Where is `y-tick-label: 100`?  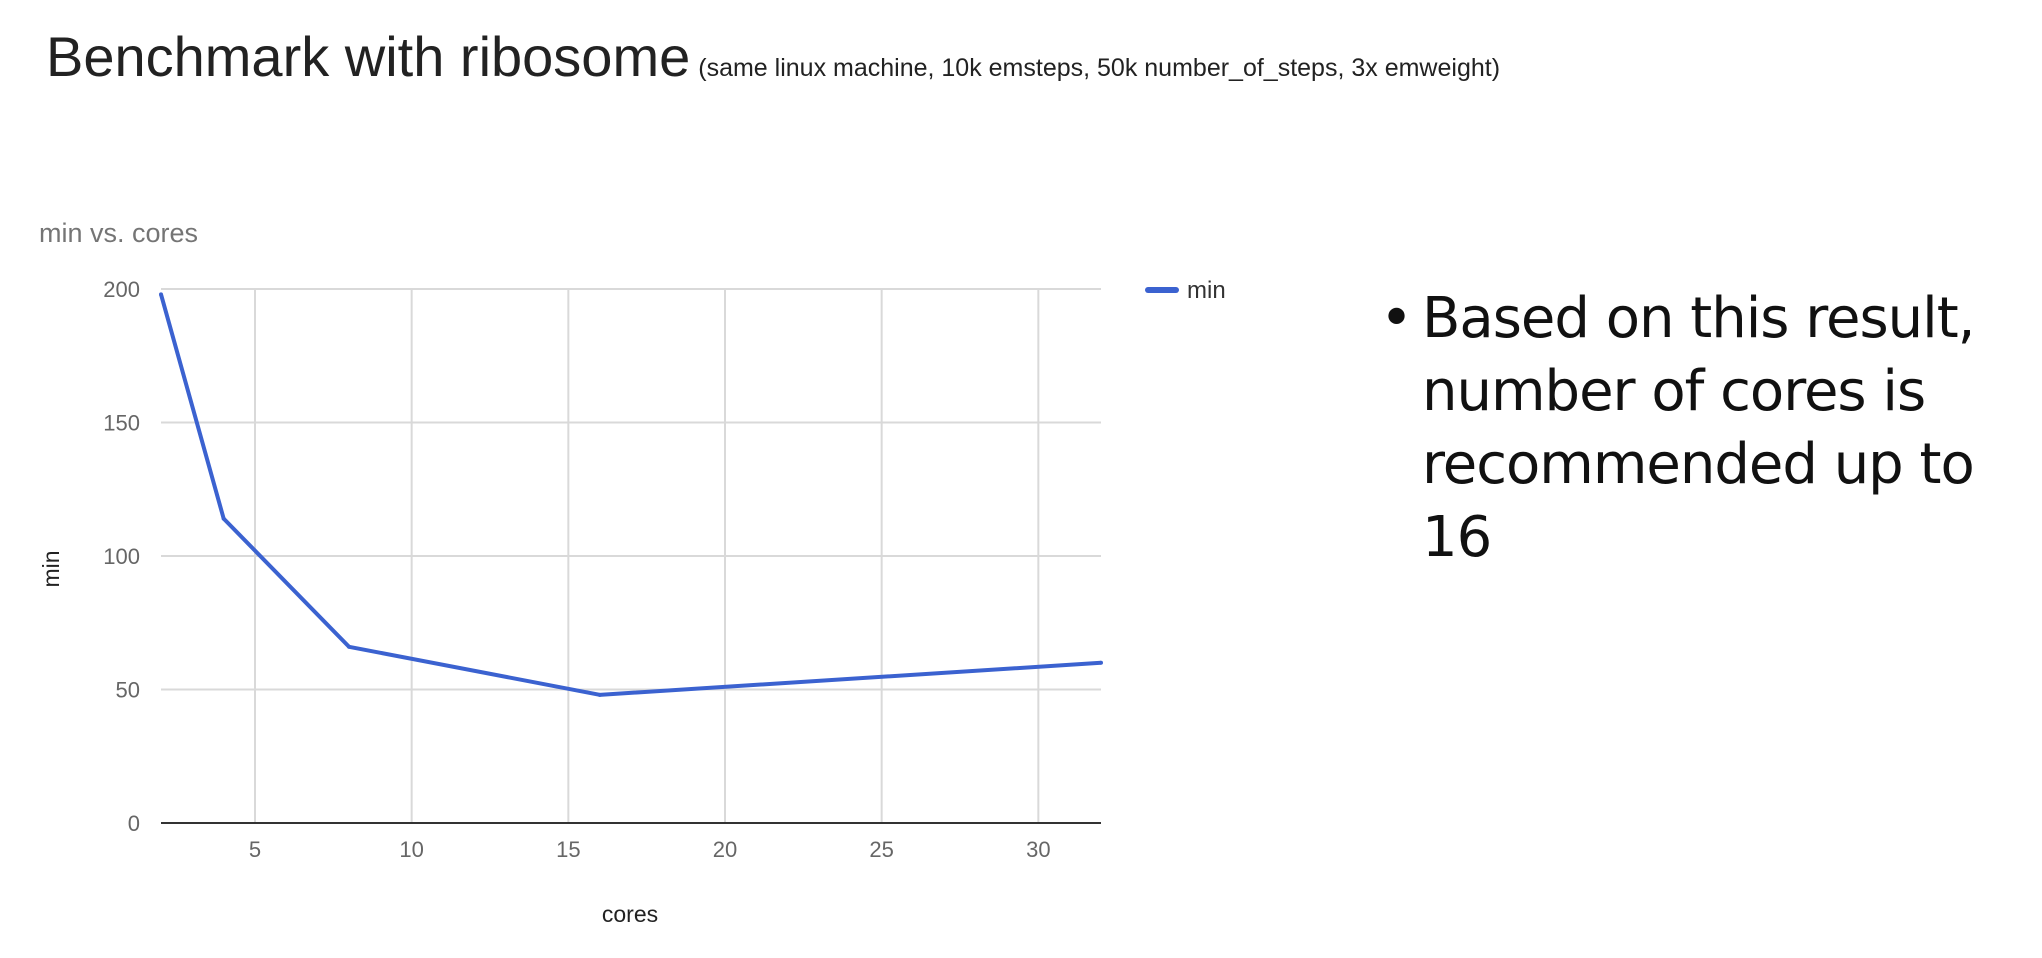 y-tick-label: 100 is located at coordinates (121, 556).